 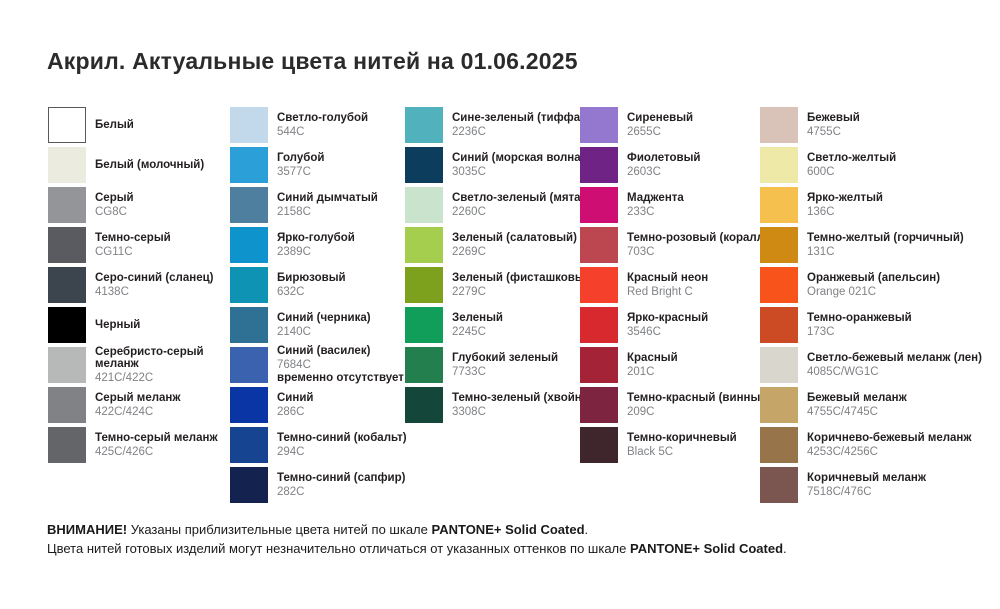 I want to click on color-item: Серо-синий (сланец) 4138C, so click(x=137, y=287).